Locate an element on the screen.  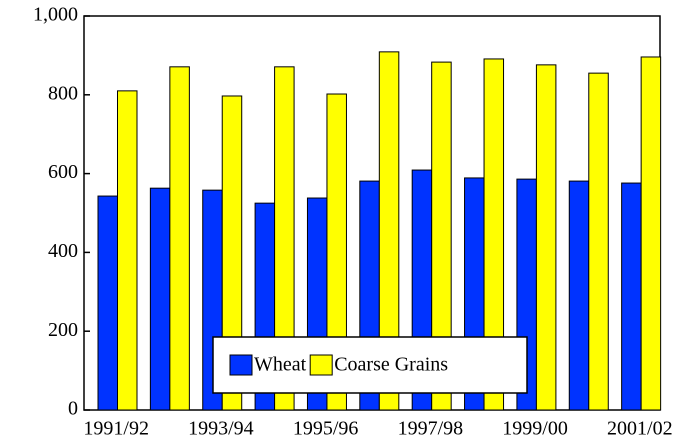
legend: Wheat Coarse Grains is located at coordinates (370, 365).